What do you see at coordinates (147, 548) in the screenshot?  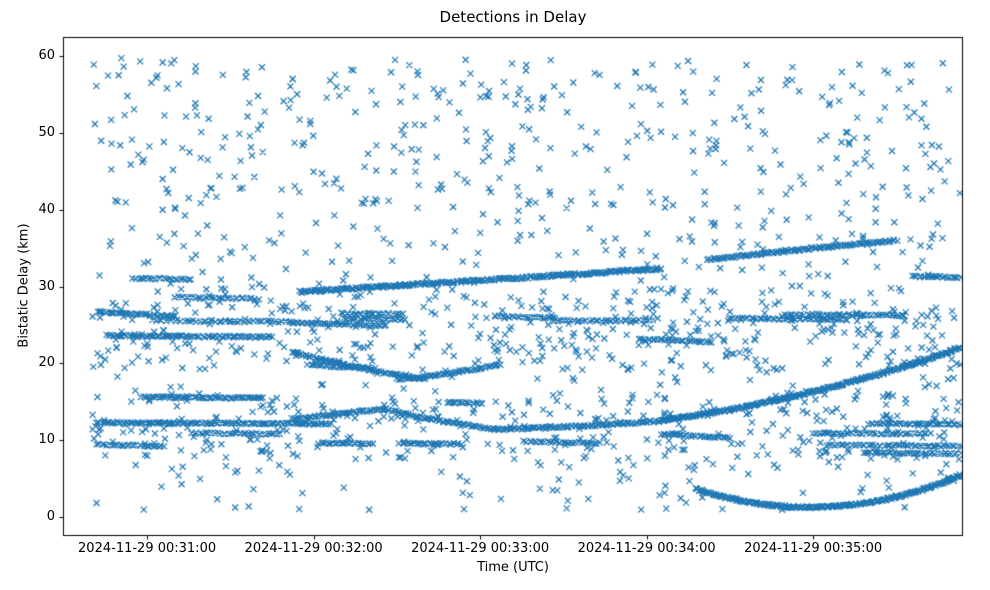 I see `x-tick-label: 2024-11-29 00:31:00` at bounding box center [147, 548].